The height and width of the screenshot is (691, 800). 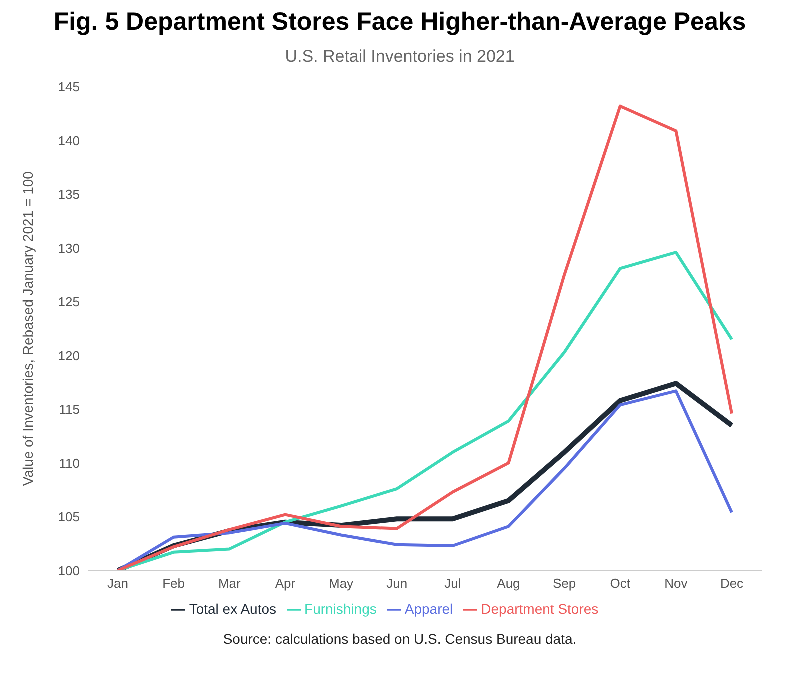 What do you see at coordinates (732, 583) in the screenshot?
I see `x-tick-label: Dec` at bounding box center [732, 583].